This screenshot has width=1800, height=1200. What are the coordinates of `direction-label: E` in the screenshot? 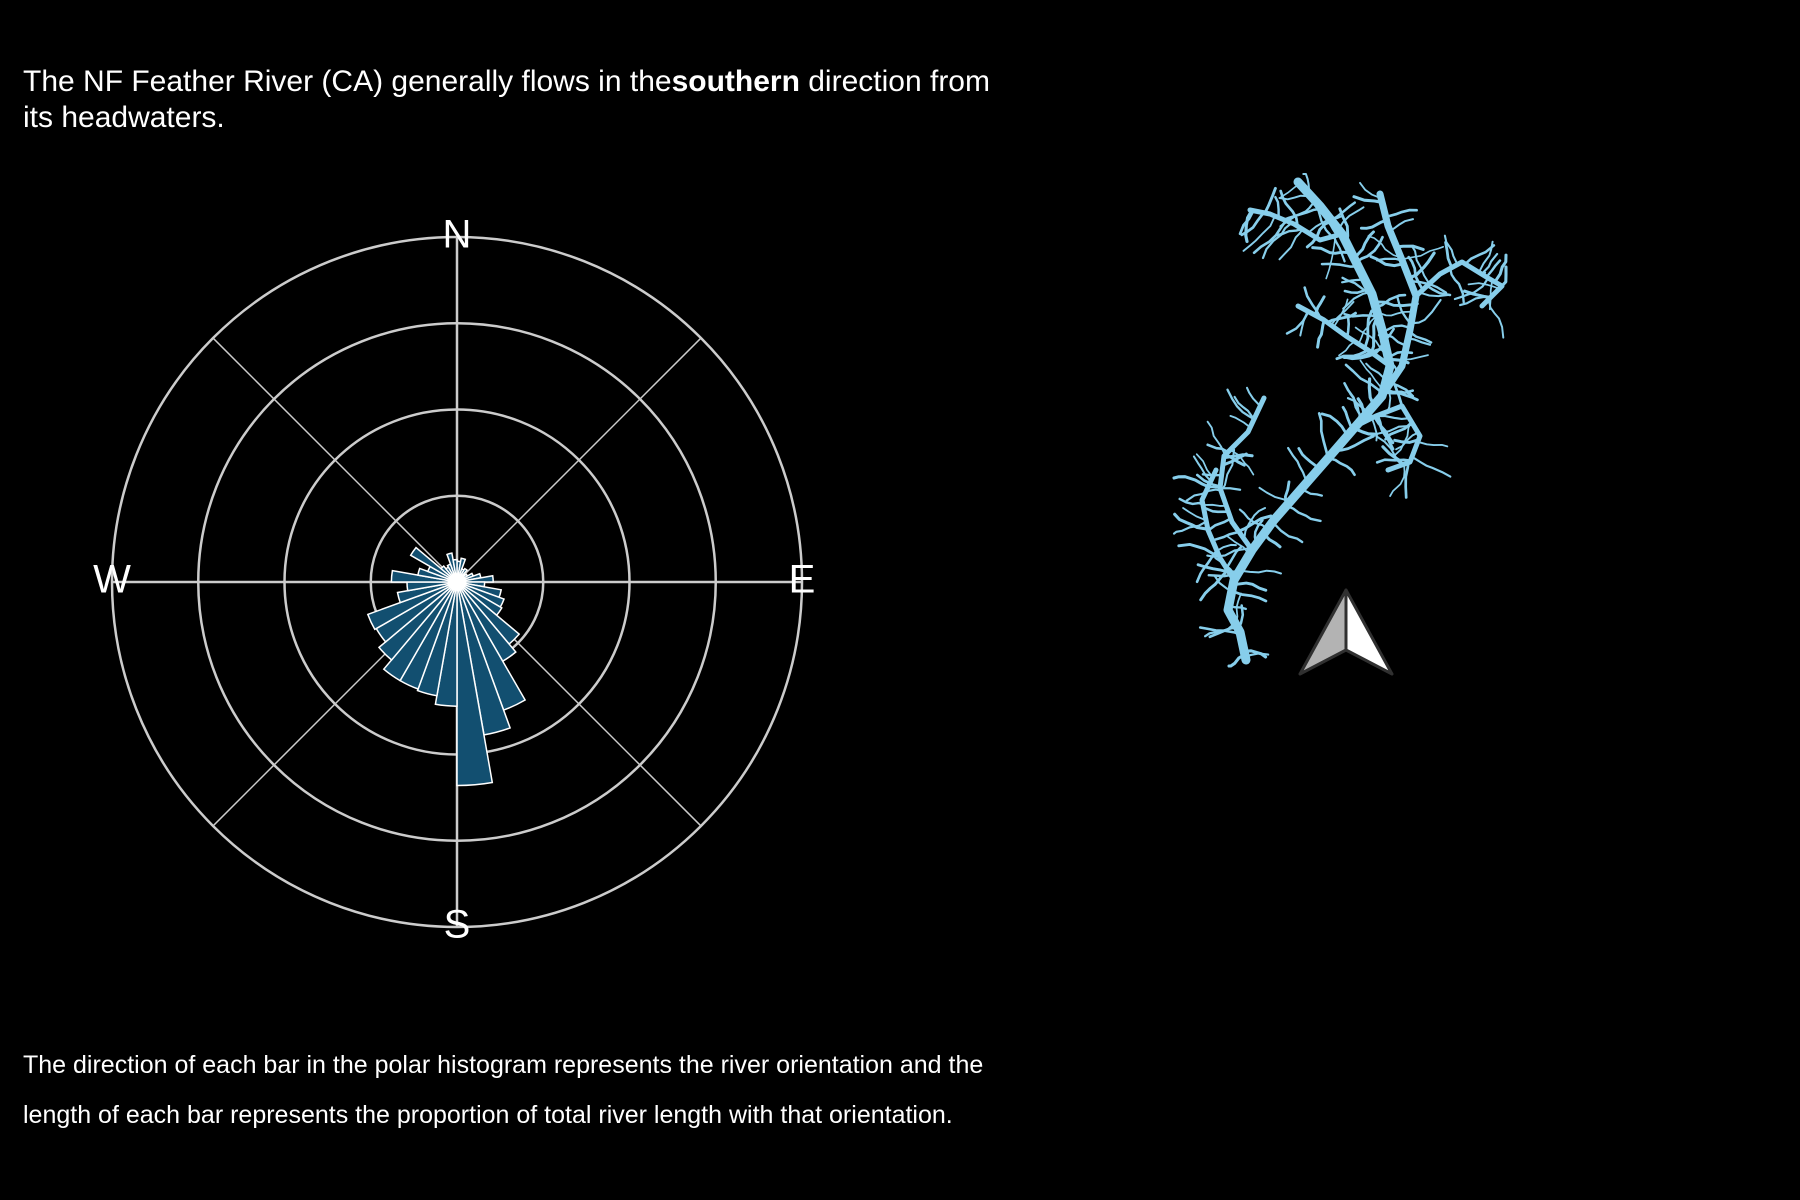 It's located at (802, 580).